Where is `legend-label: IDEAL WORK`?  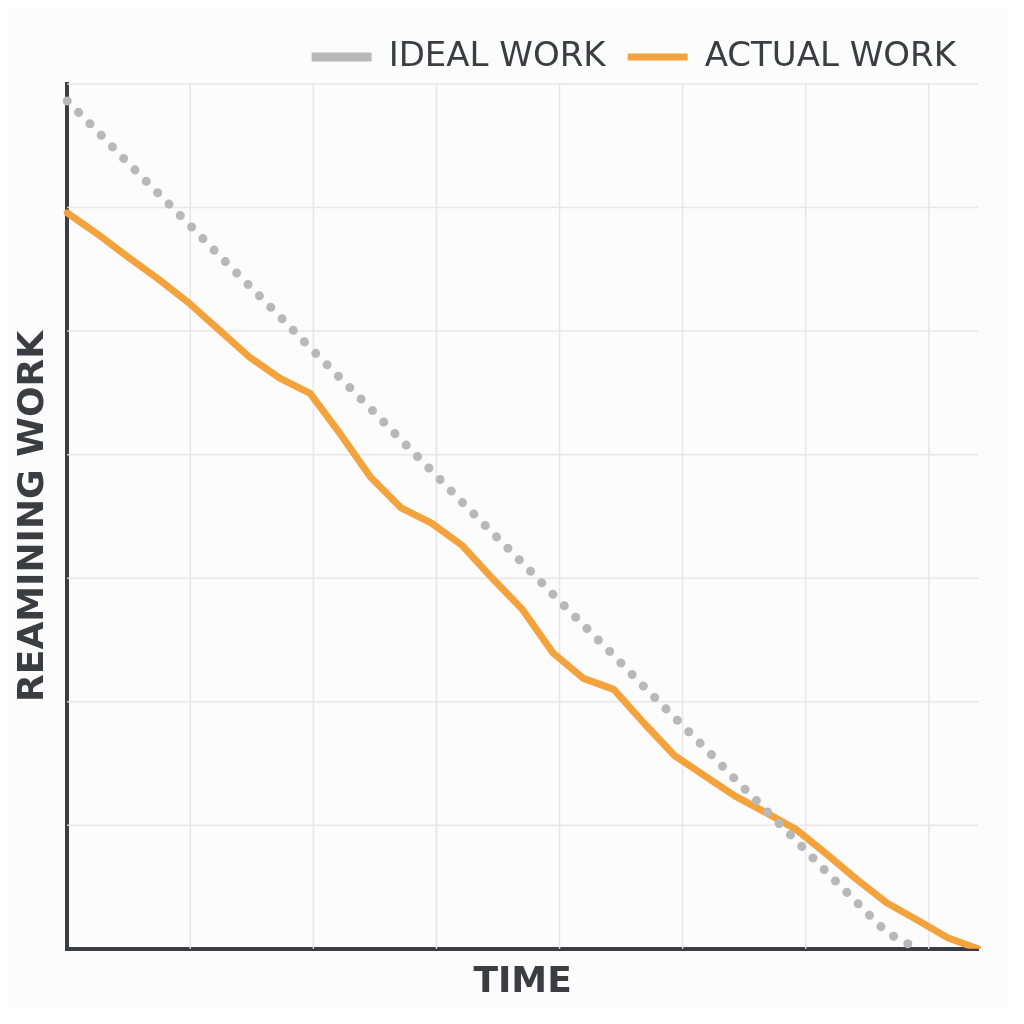
legend-label: IDEAL WORK is located at coordinates (498, 53).